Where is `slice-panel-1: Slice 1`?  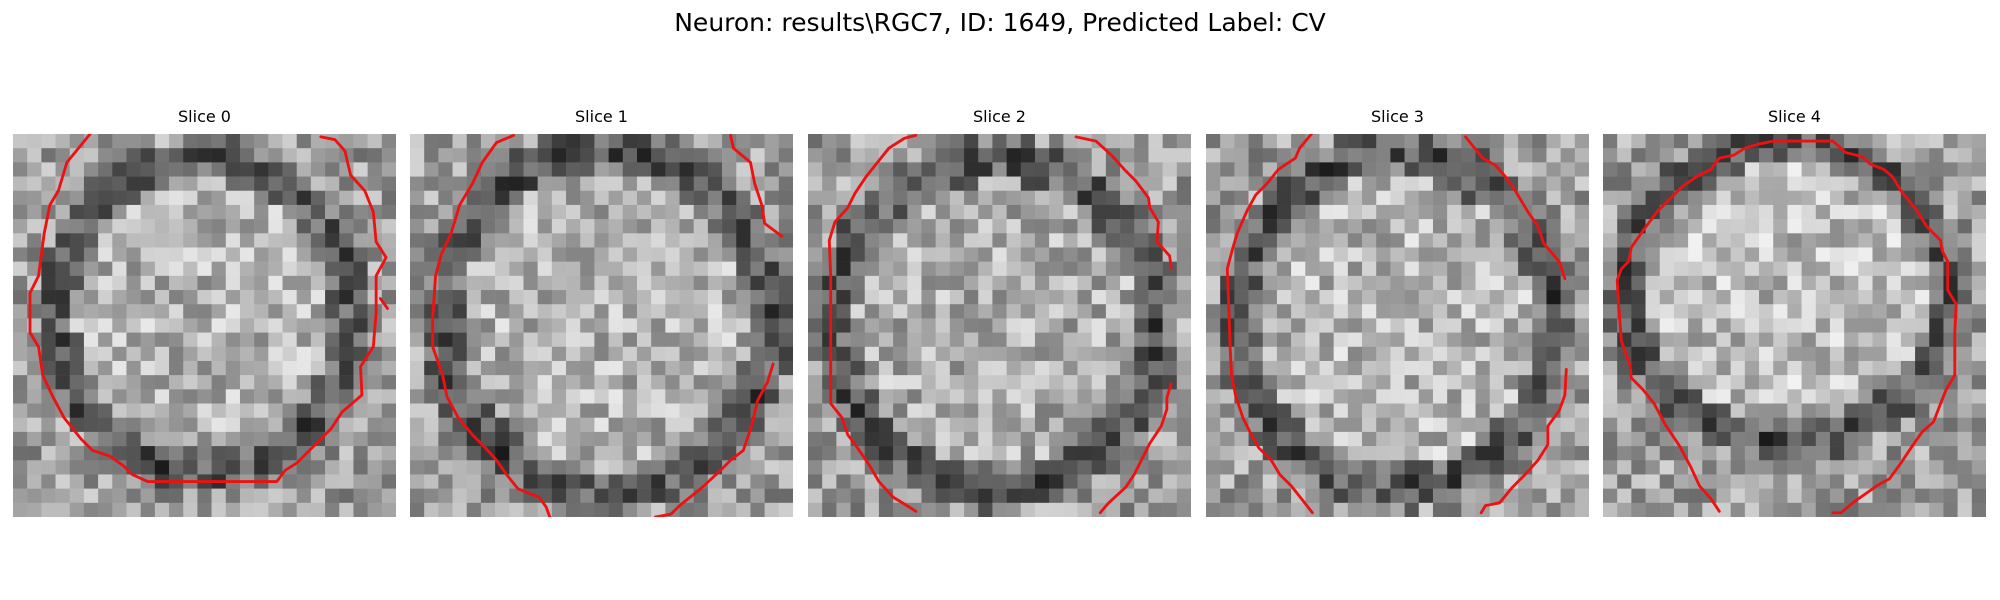 slice-panel-1: Slice 1 is located at coordinates (601, 313).